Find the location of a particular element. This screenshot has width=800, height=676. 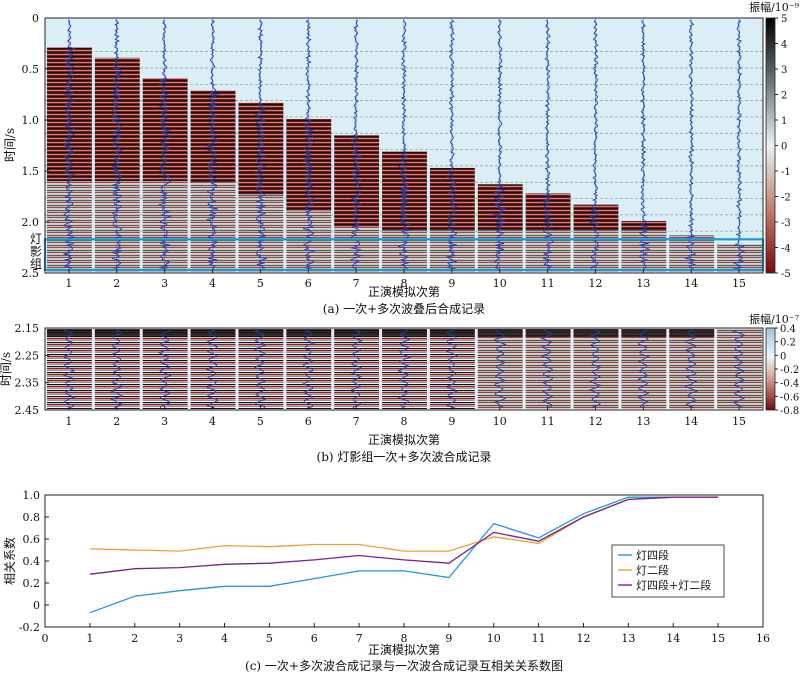

panel-b-y-tick-label: 2.25 is located at coordinates (27, 355).